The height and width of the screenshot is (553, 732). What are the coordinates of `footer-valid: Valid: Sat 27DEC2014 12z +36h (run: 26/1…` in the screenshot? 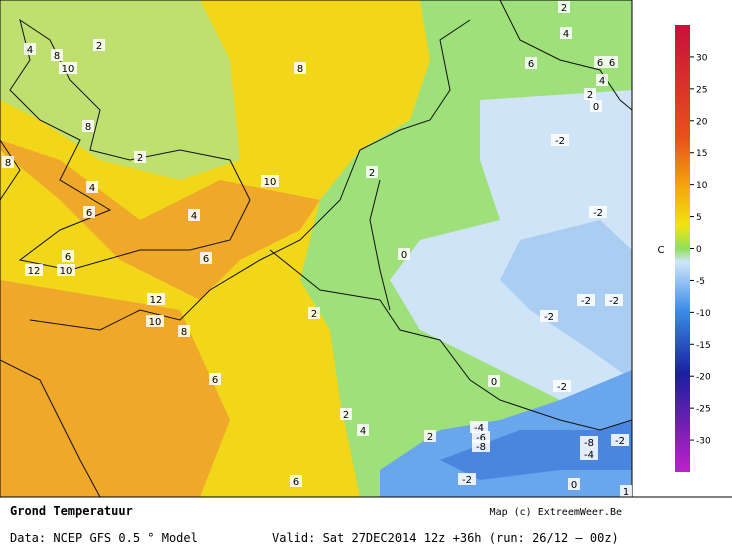 It's located at (445, 538).